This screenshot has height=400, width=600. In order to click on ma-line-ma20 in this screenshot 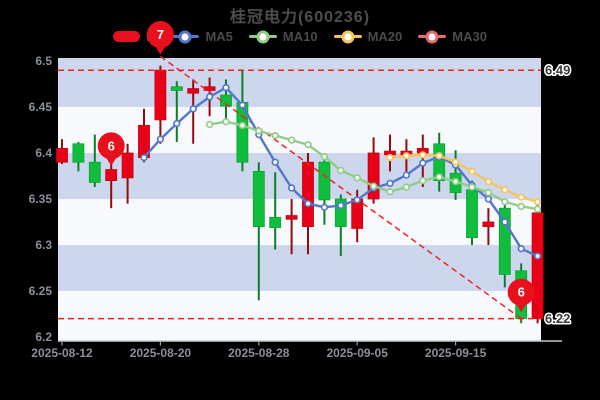, I will do `click(464, 178)`.